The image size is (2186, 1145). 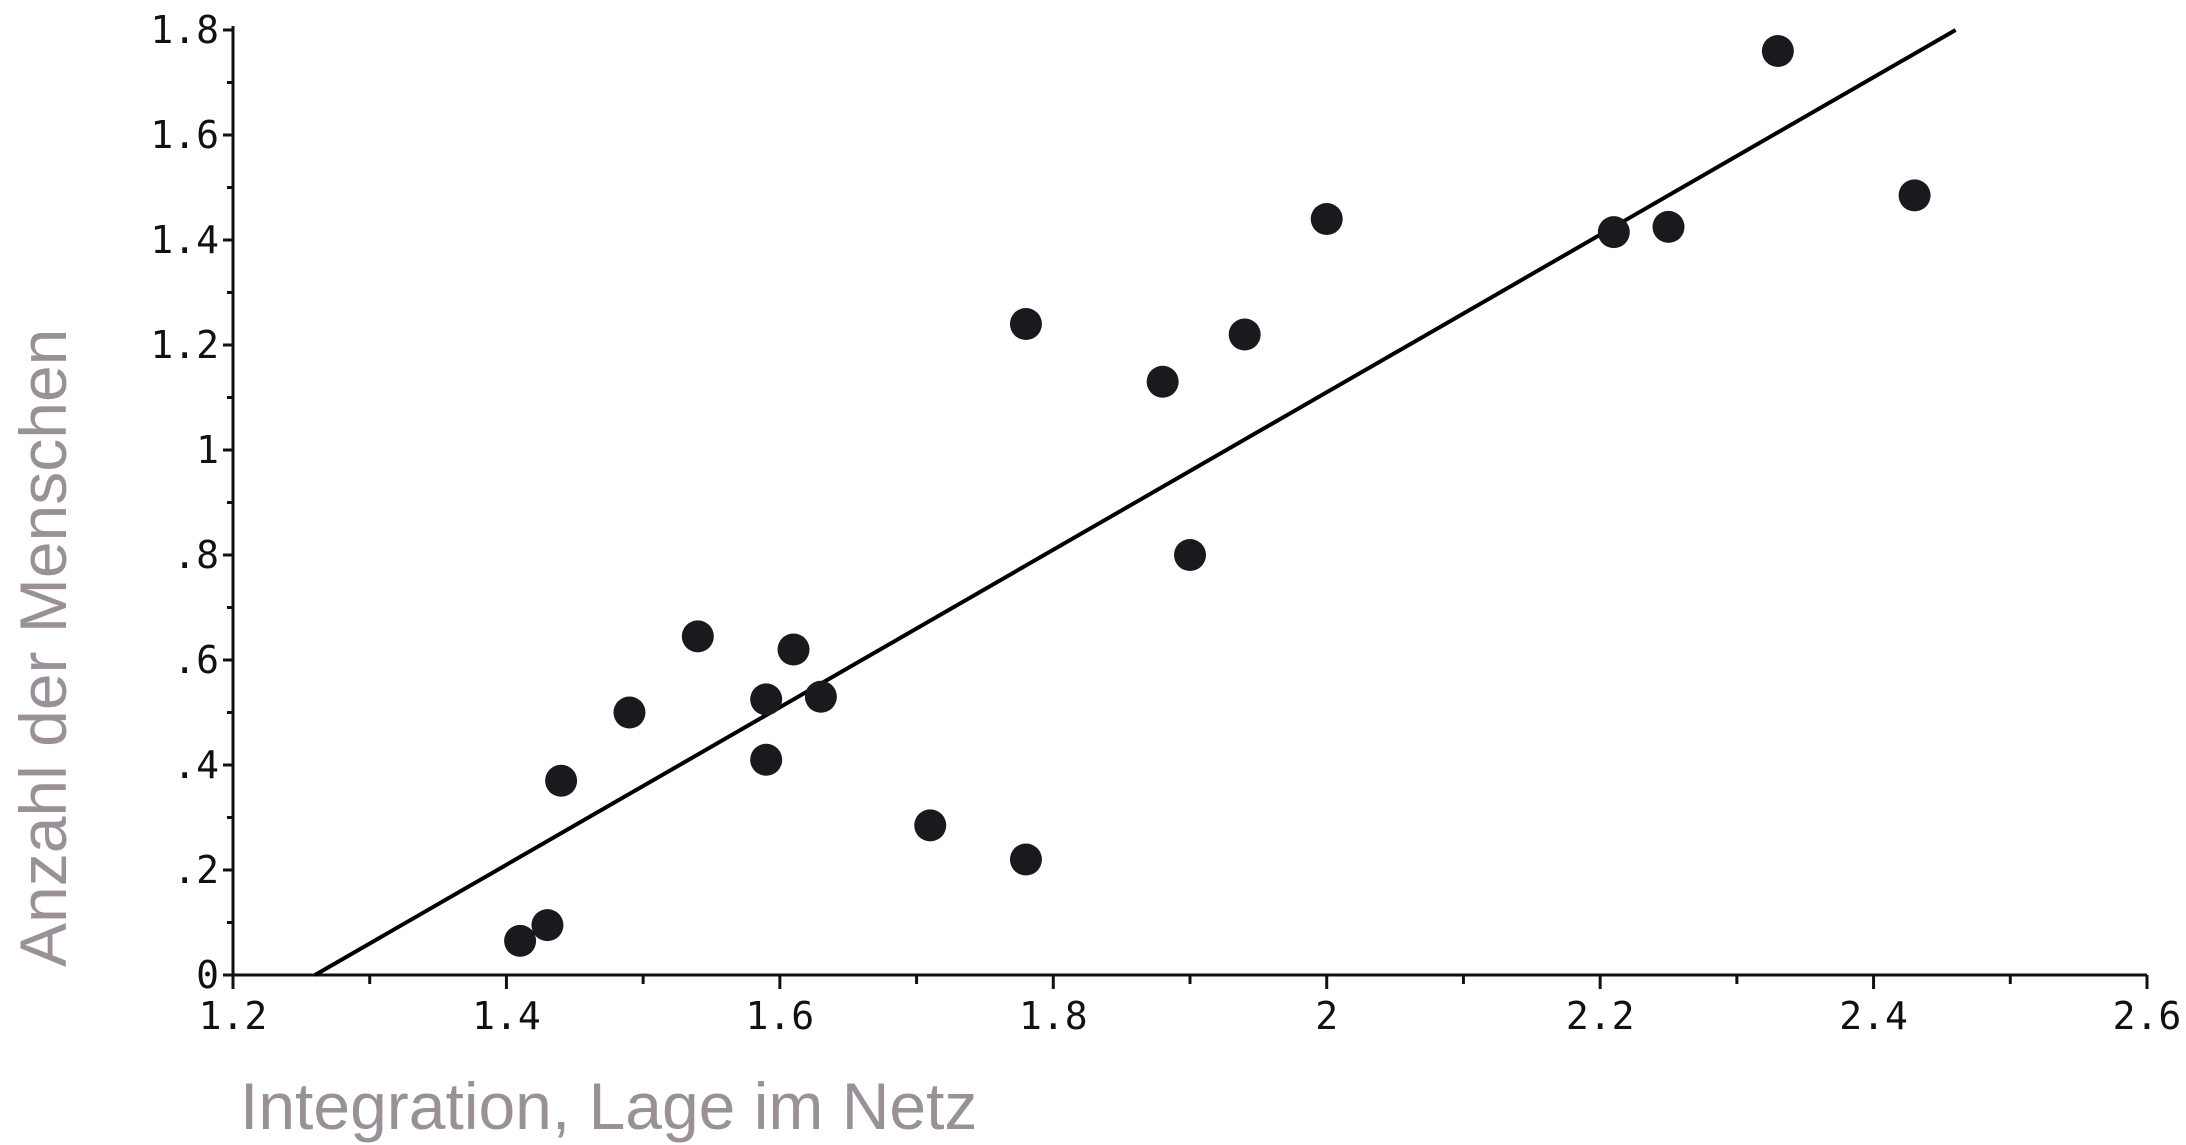 What do you see at coordinates (191, 502) in the screenshot?
I see `y-axis-ticks: 0 .2 .4 .6 .8 1 1.2 1.4 1.6 1.8` at bounding box center [191, 502].